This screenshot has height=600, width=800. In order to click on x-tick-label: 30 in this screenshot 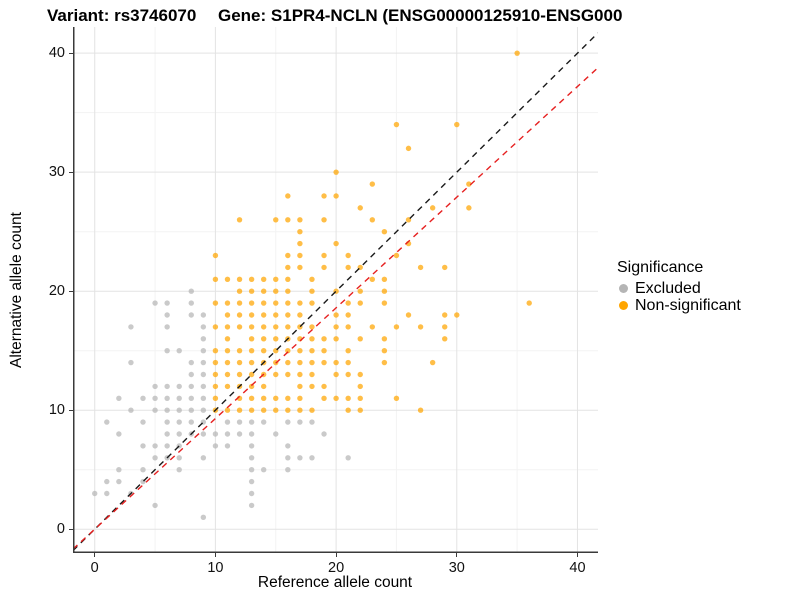, I will do `click(456, 568)`.